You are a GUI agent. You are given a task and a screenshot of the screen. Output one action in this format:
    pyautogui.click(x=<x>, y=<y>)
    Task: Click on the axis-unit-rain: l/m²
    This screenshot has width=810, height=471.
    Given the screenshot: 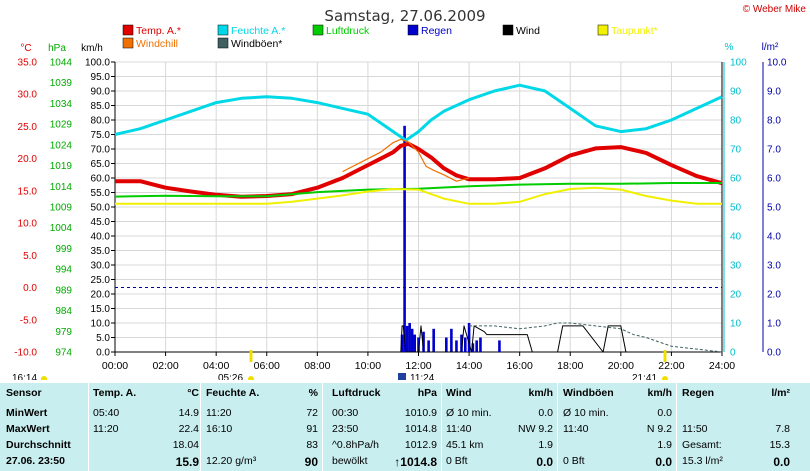 What is the action you would take?
    pyautogui.click(x=770, y=47)
    